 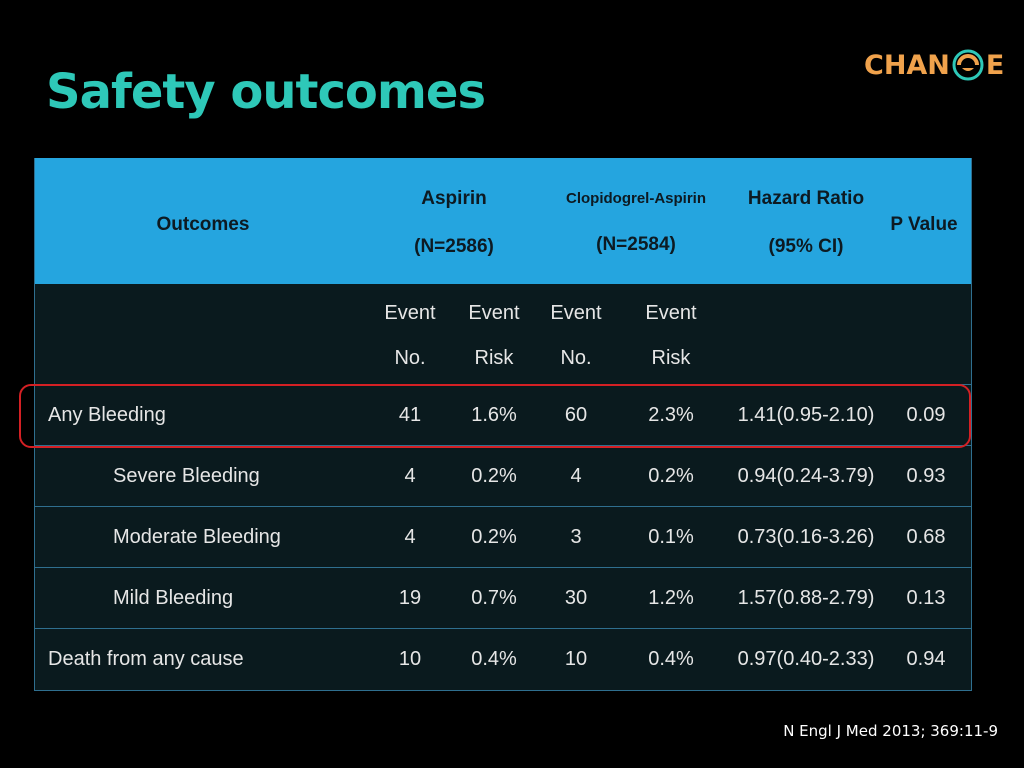 What do you see at coordinates (576, 336) in the screenshot?
I see `subheader-clopidogrel-no: Event No.` at bounding box center [576, 336].